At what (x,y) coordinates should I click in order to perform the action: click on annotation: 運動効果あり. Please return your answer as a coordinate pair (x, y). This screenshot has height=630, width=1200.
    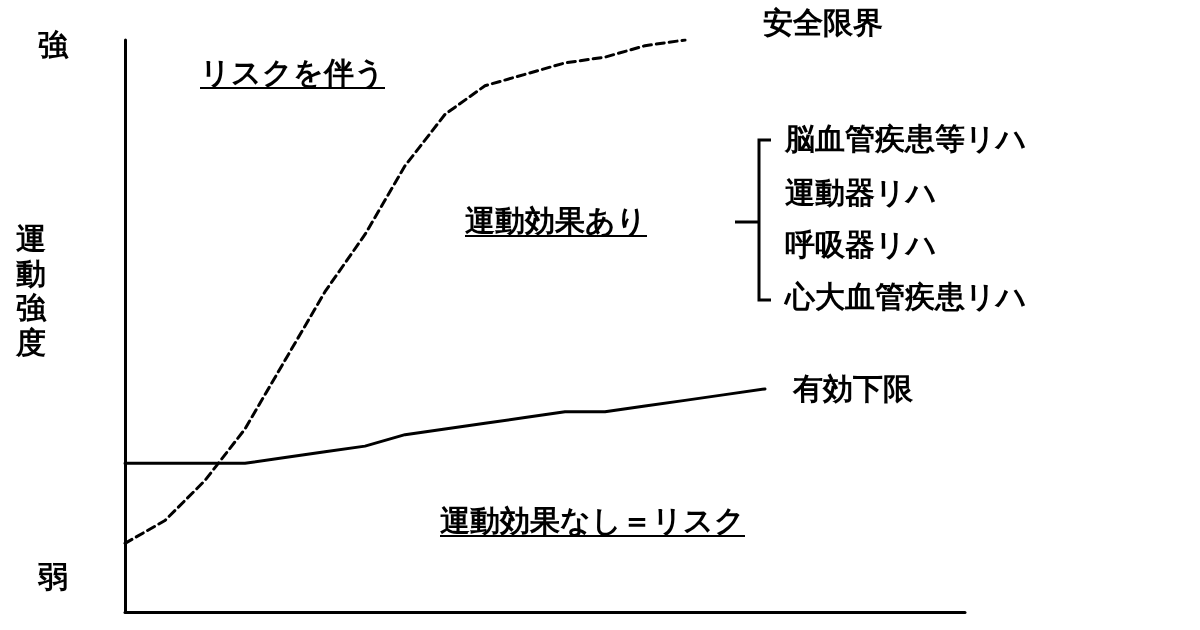
    Looking at the image, I should click on (556, 220).